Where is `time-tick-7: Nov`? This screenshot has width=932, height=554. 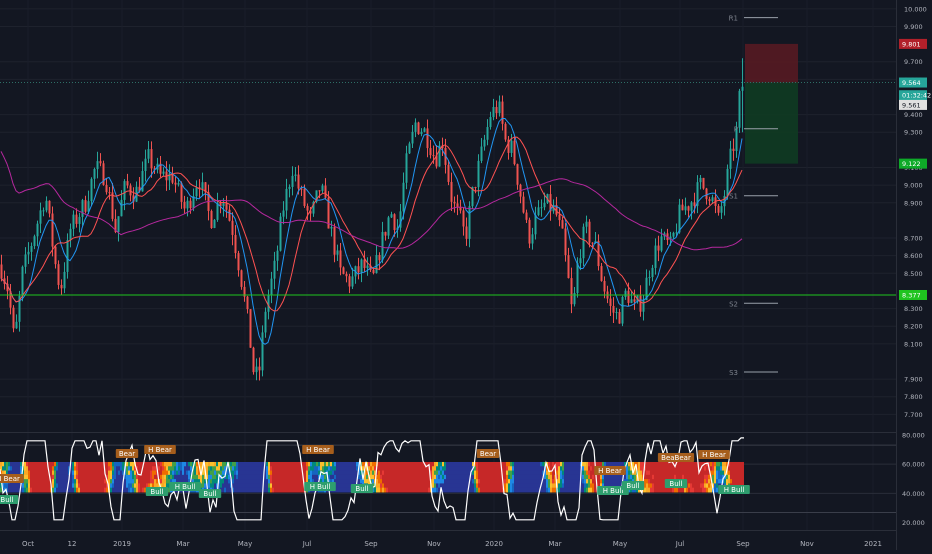 time-tick-7: Nov is located at coordinates (434, 544).